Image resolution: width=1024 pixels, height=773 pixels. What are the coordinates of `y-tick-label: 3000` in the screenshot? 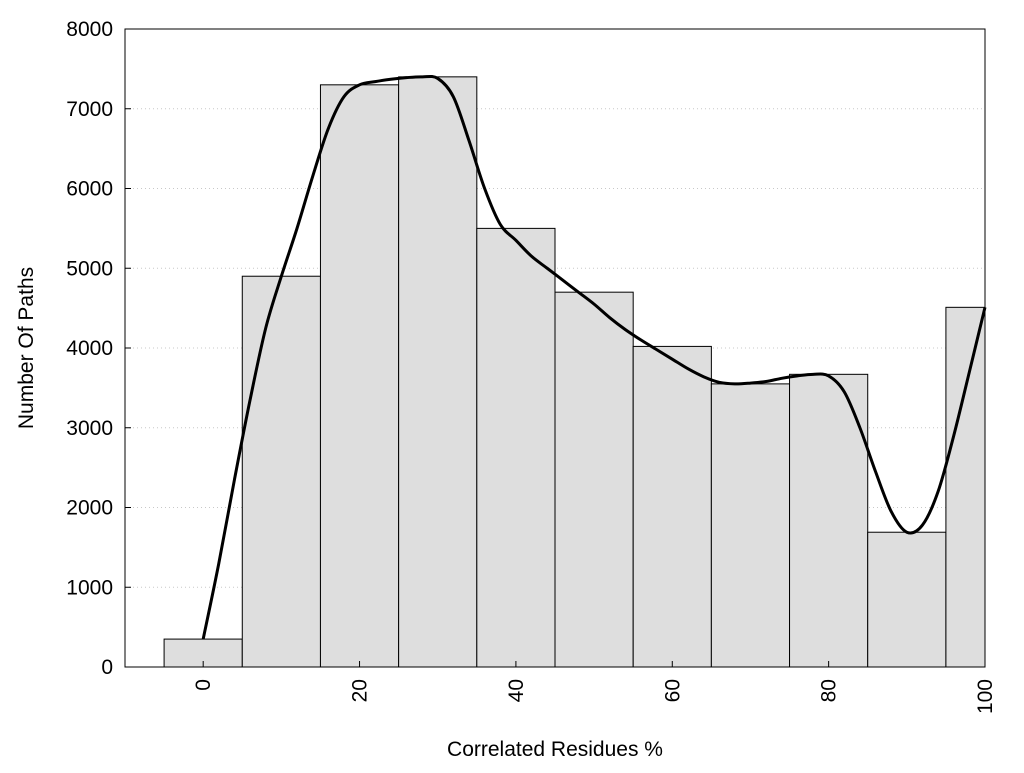 It's located at (89, 428).